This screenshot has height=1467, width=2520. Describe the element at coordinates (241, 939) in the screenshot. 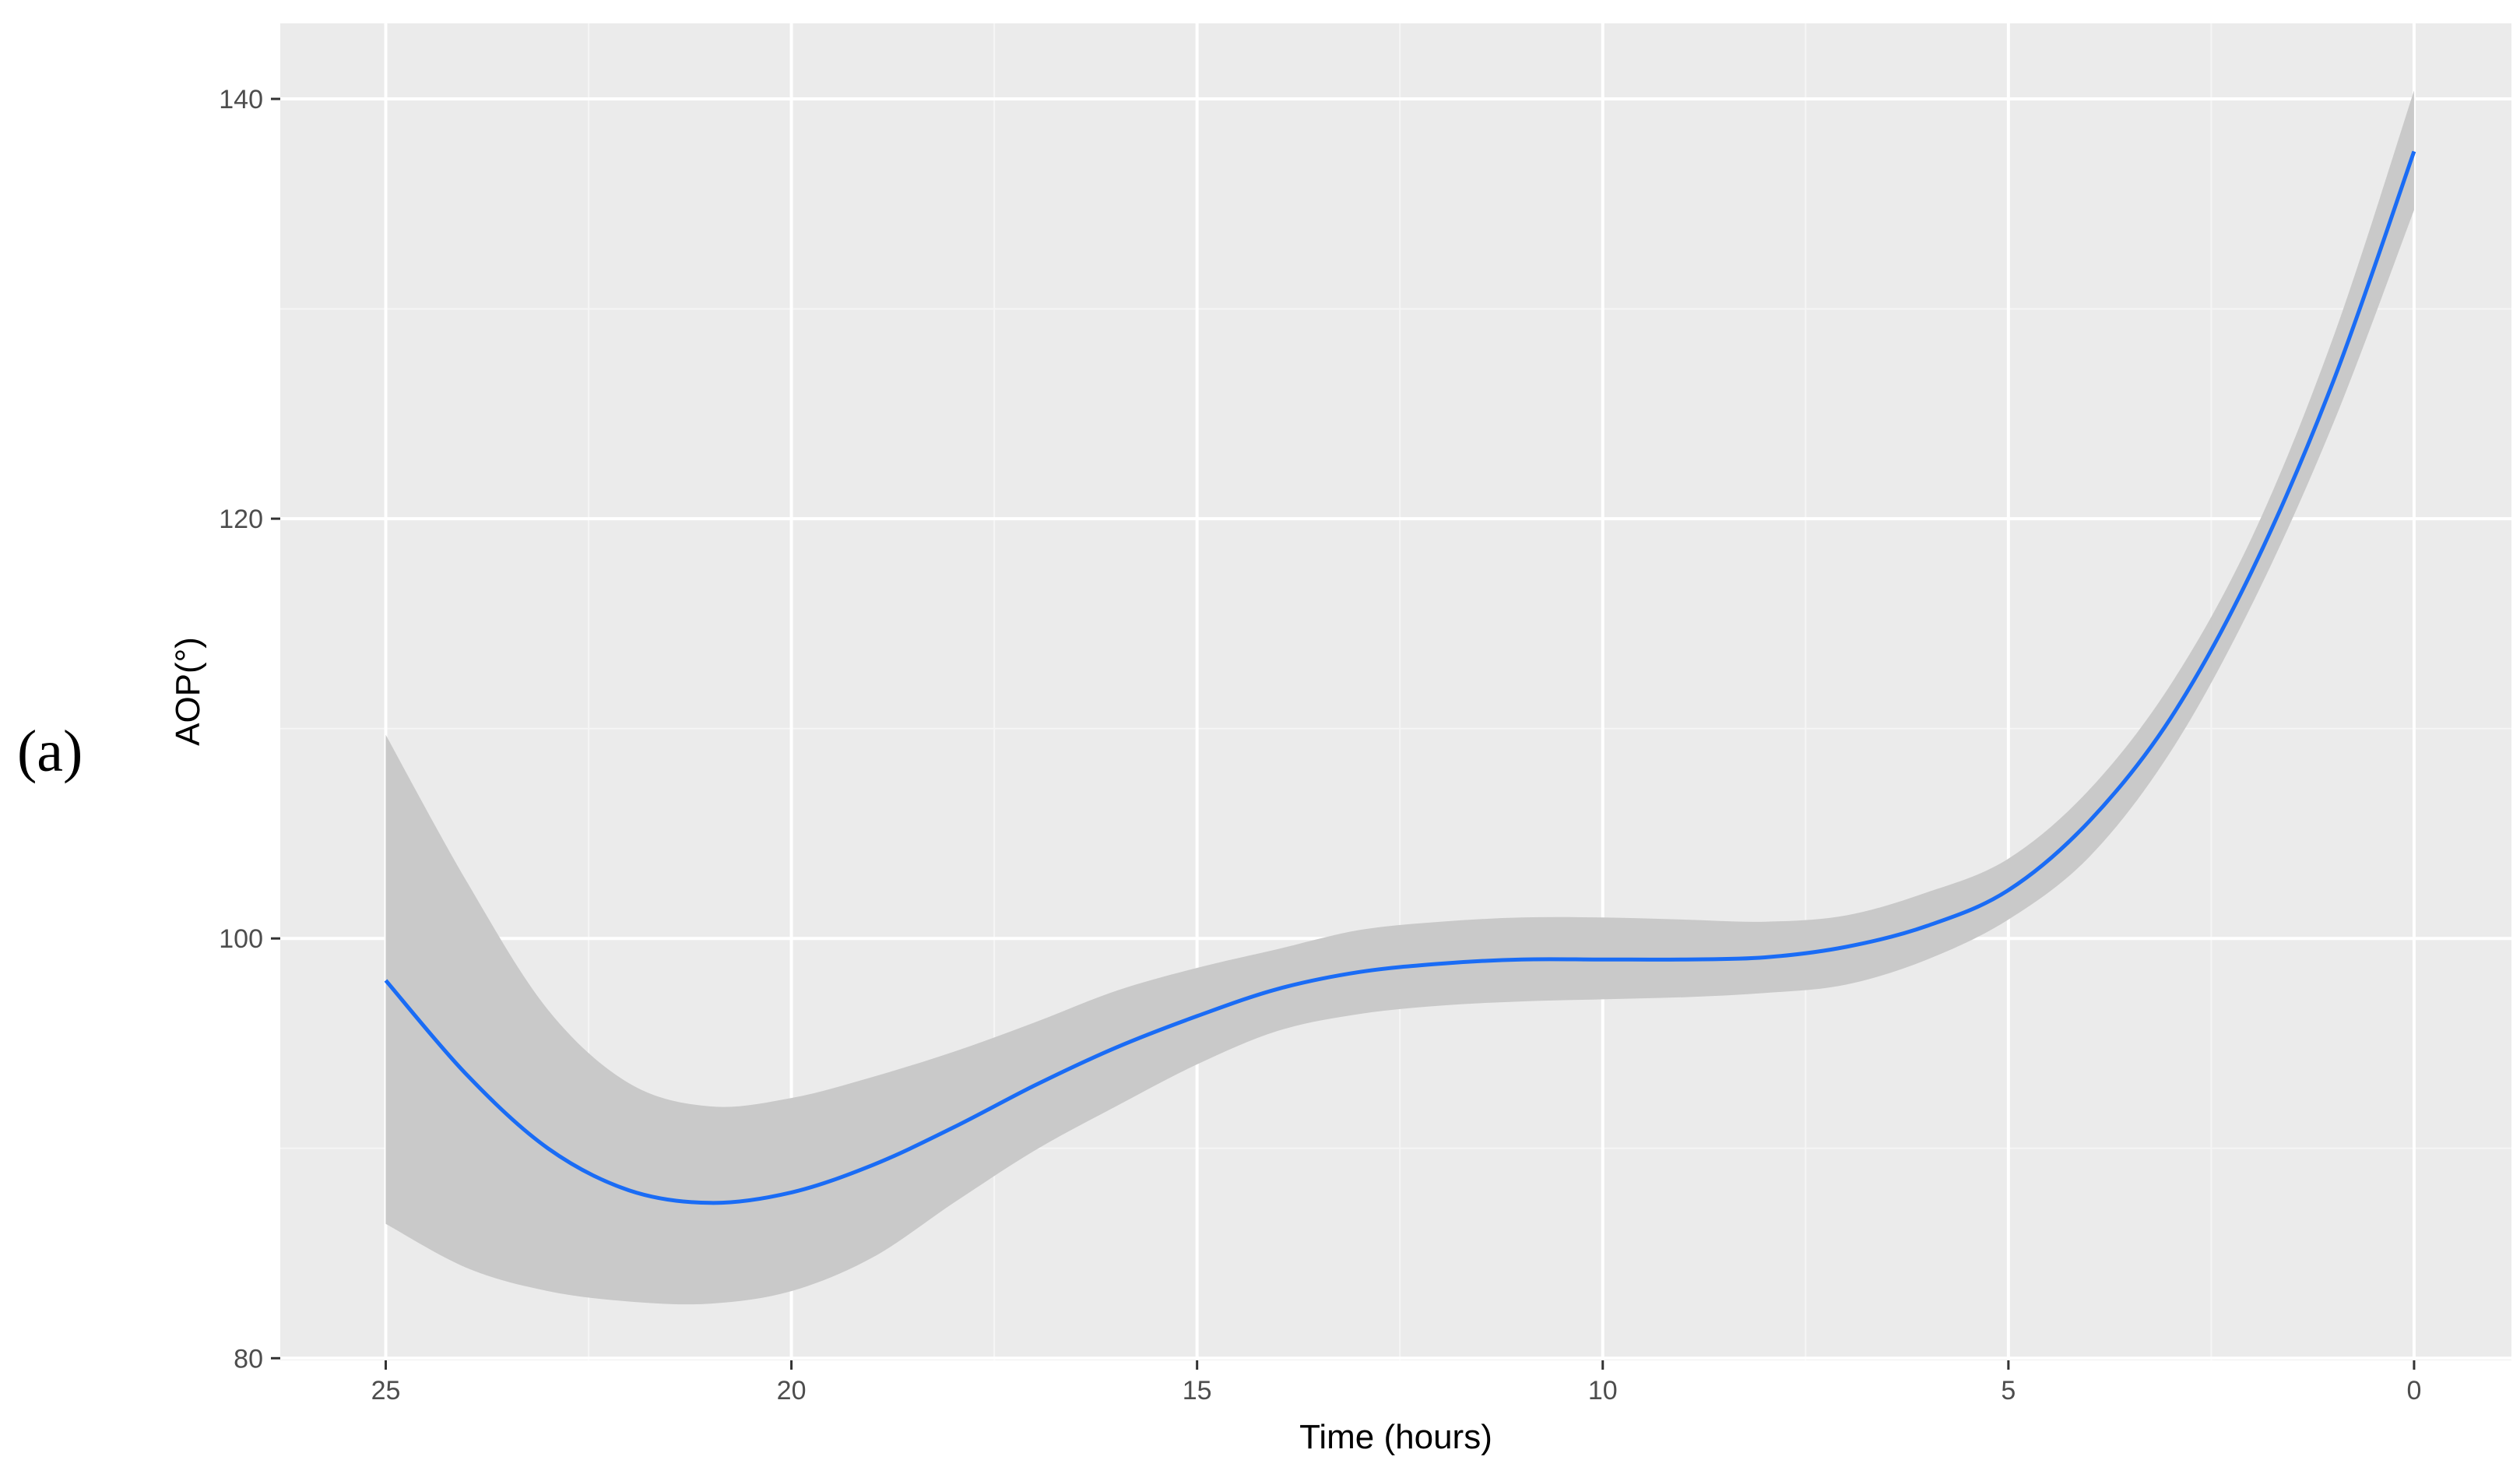

I see `y-tick-label: 100` at that location.